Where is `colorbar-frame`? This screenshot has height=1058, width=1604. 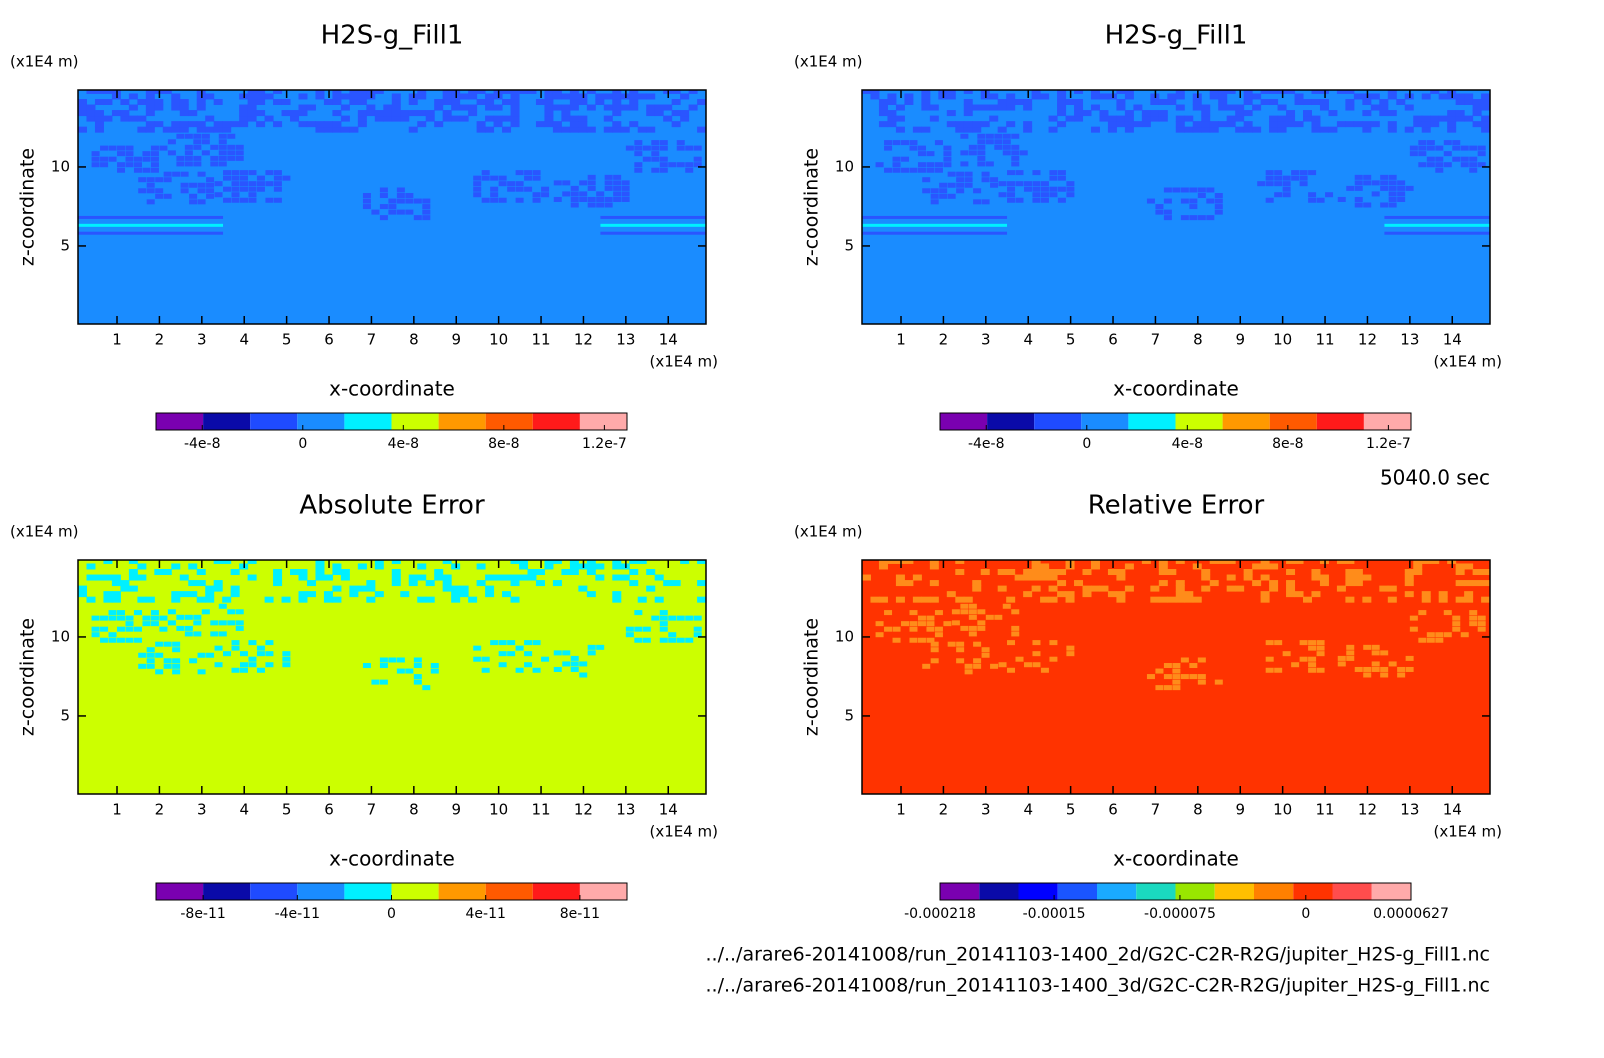 colorbar-frame is located at coordinates (391, 421).